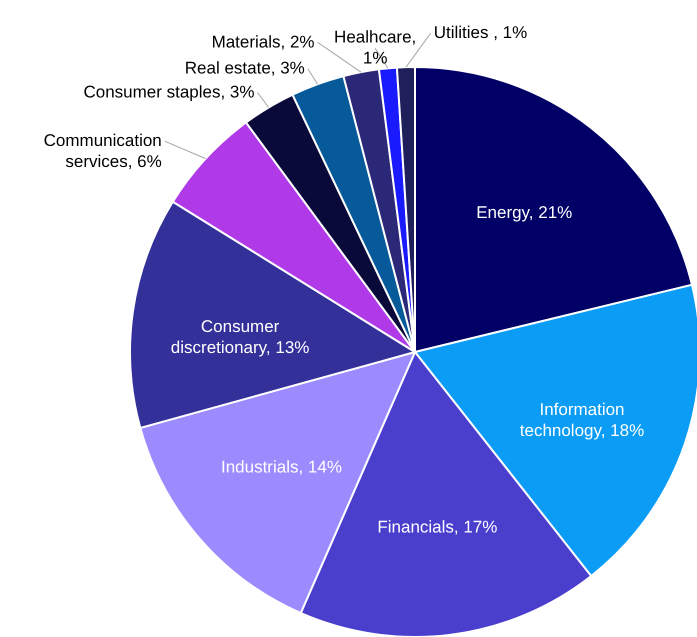 The width and height of the screenshot is (697, 637). What do you see at coordinates (168, 92) in the screenshot?
I see `slice-label: Consumer staples, 3%` at bounding box center [168, 92].